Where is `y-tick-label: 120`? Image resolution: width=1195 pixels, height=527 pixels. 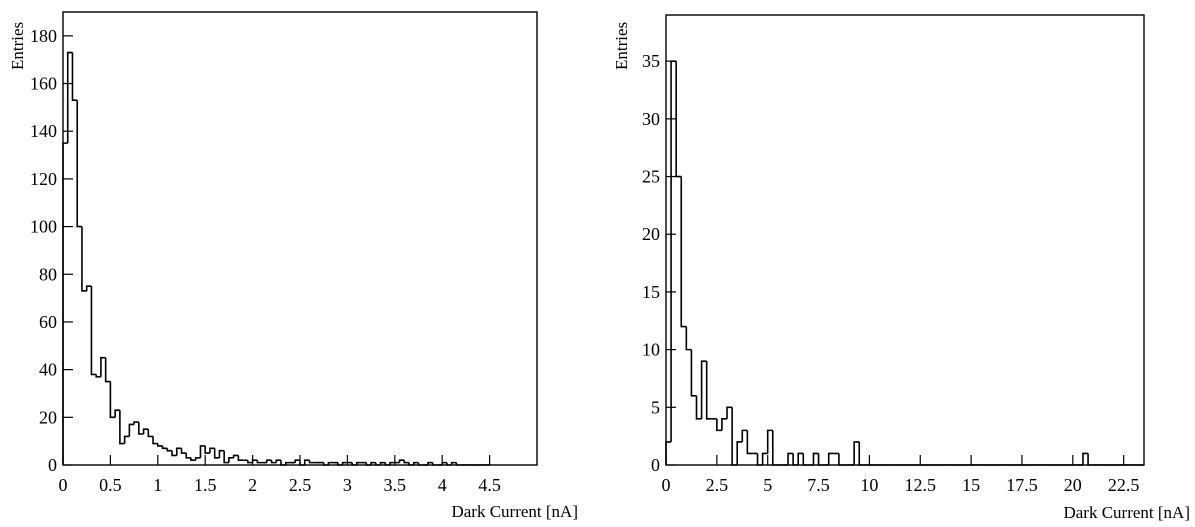 y-tick-label: 120 is located at coordinates (43, 179).